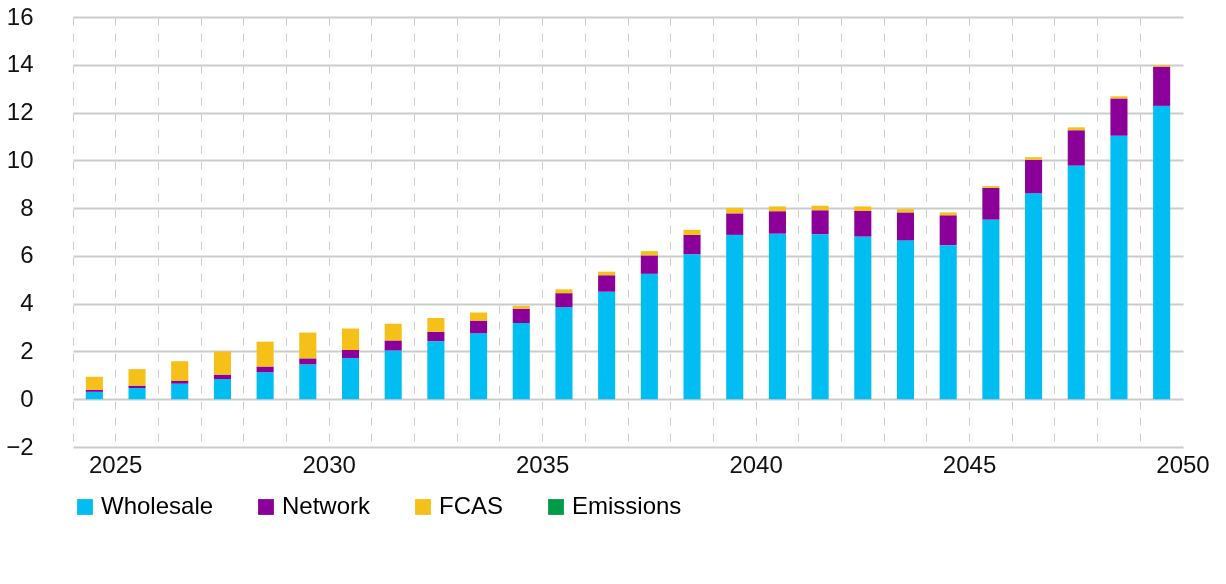  Describe the element at coordinates (20, 159) in the screenshot. I see `y-tick-label: 10` at that location.